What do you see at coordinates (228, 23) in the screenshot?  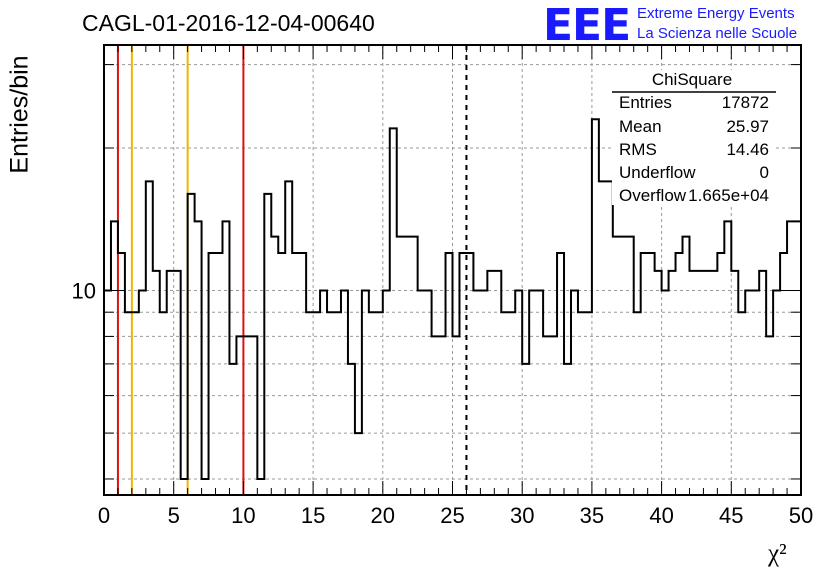 I see `chart-title: CAGL-01-2016-12-04-00640` at bounding box center [228, 23].